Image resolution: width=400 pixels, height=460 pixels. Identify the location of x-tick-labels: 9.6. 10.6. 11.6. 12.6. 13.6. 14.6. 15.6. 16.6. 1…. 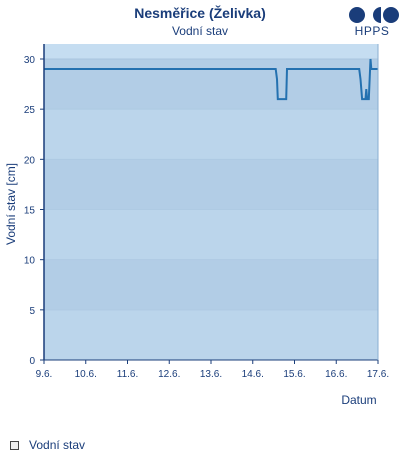
(212, 370).